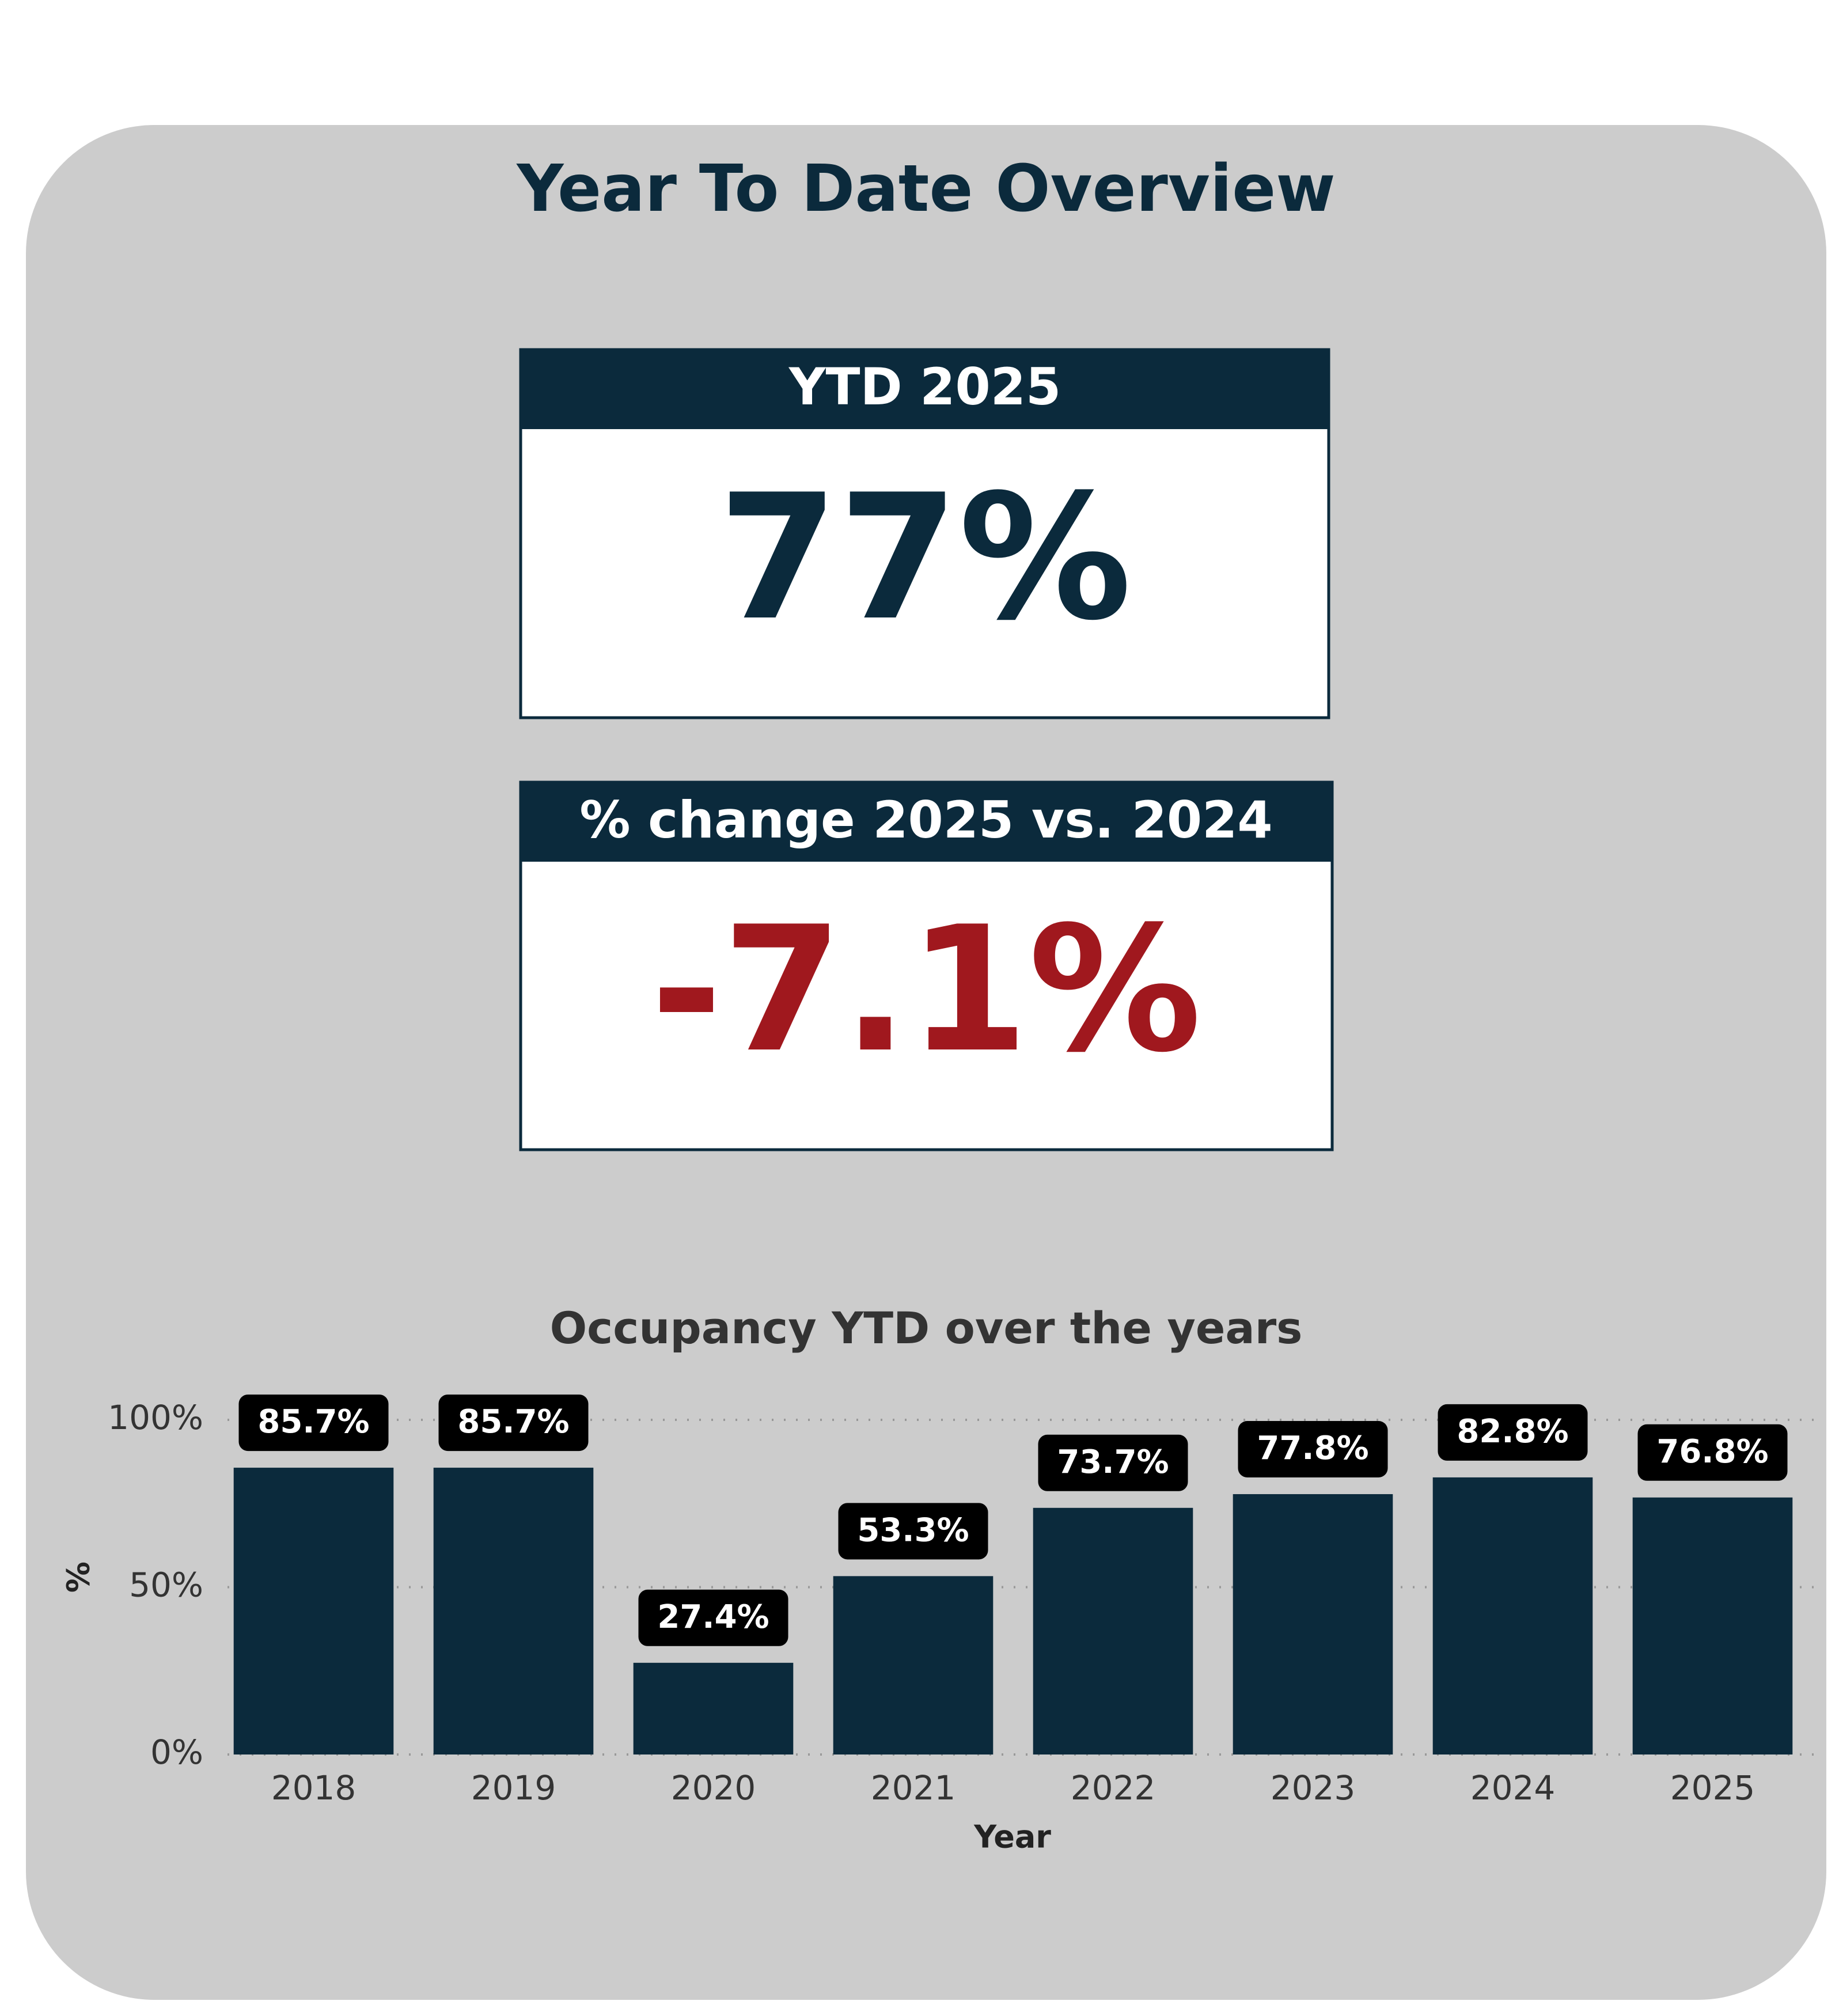  I want to click on value-label: 76.8%, so click(1712, 1452).